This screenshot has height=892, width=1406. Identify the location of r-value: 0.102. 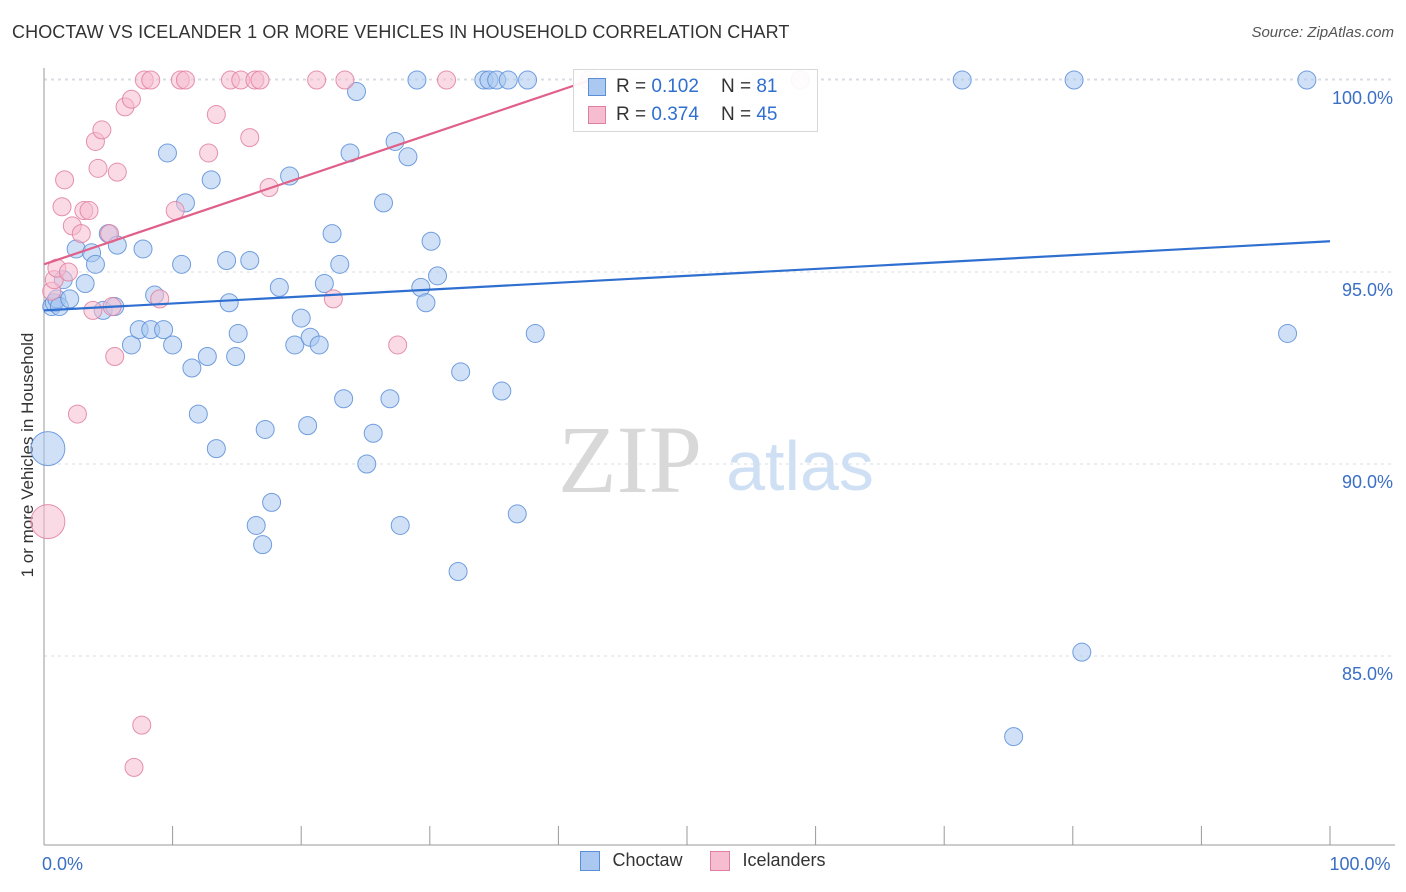
(675, 86).